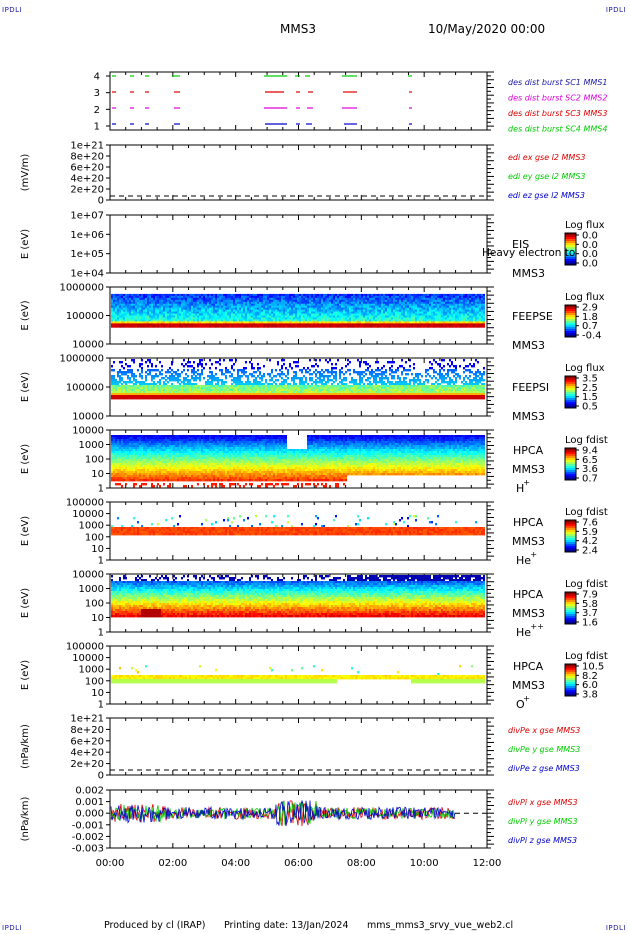  Describe the element at coordinates (547, 176) in the screenshot. I see `legend-entry: edi ey gse l2 MMS3` at that location.